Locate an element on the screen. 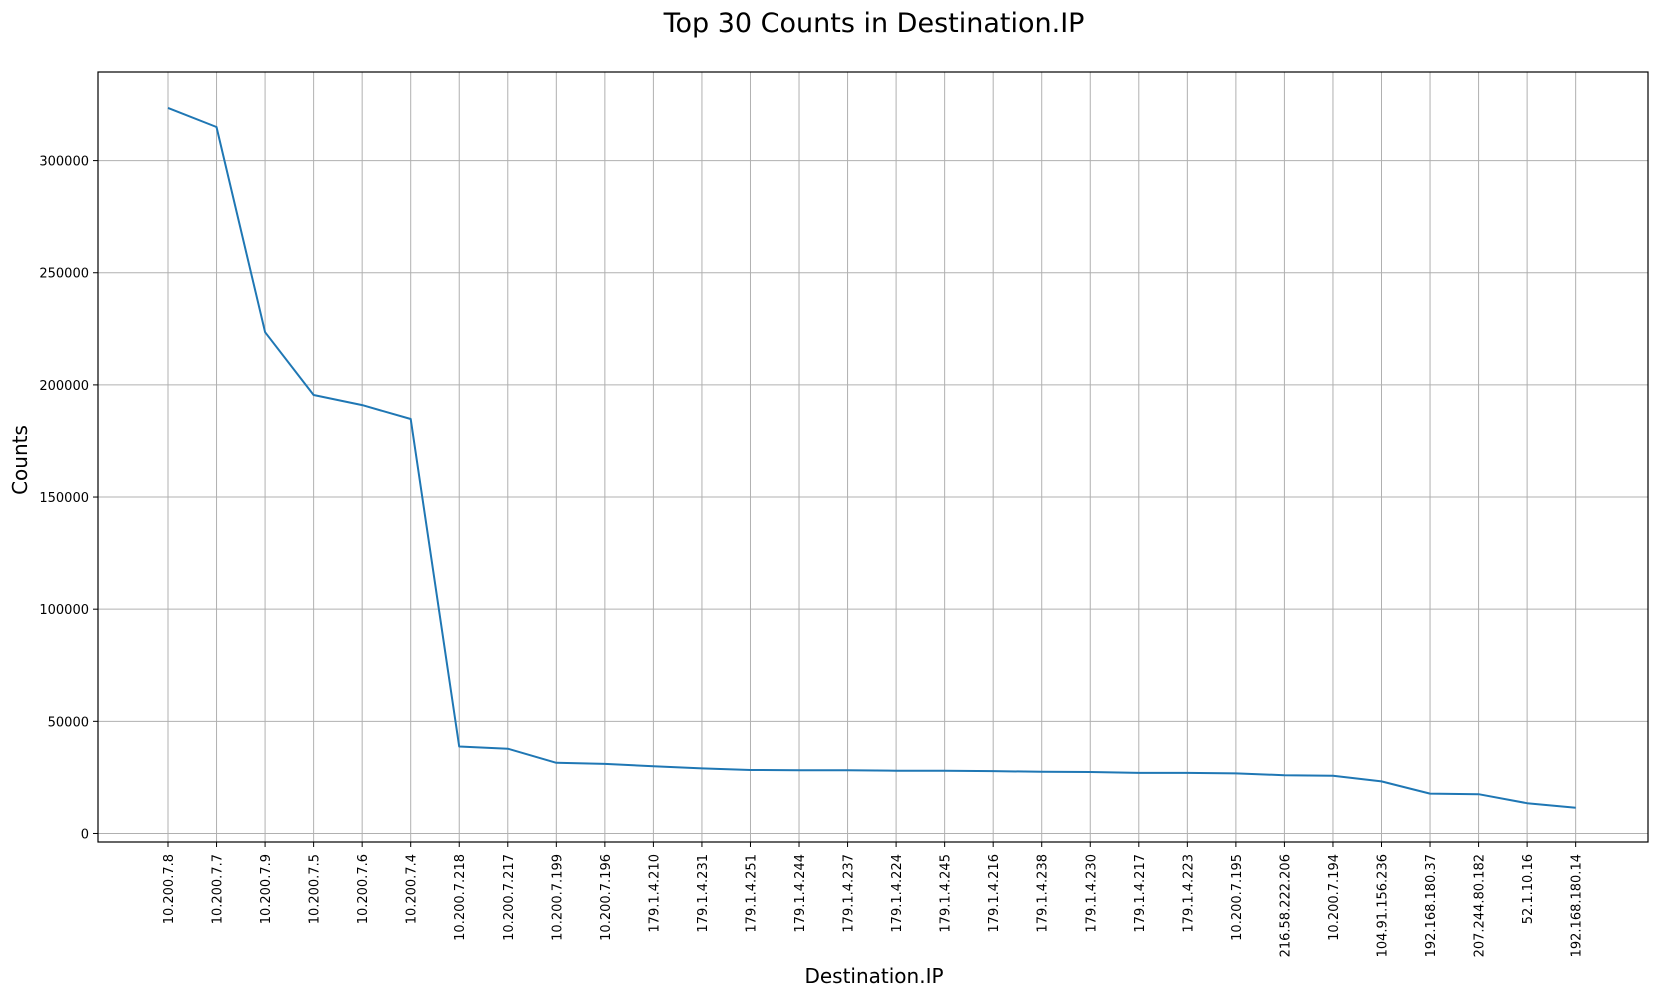 The width and height of the screenshot is (1657, 1002). x-tick-label: 10.200.7.196 is located at coordinates (606, 897).